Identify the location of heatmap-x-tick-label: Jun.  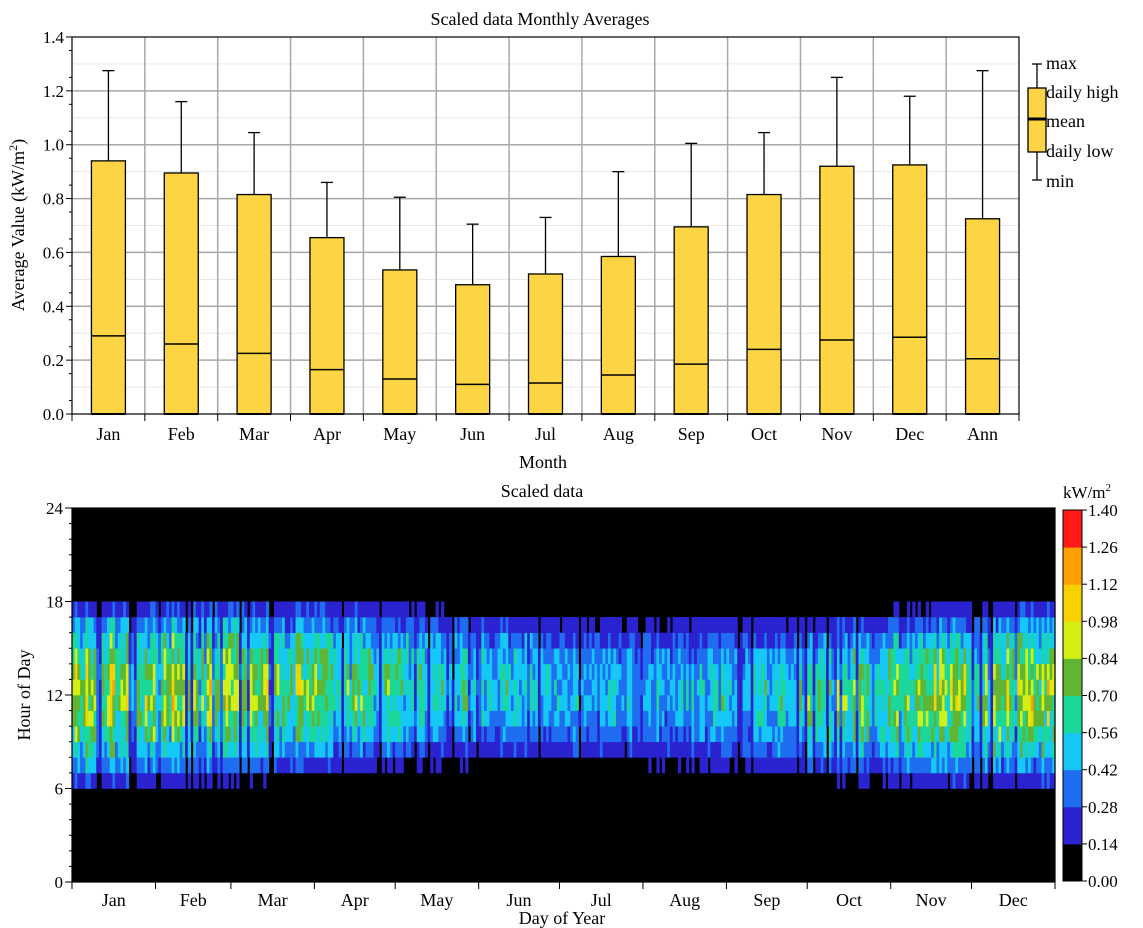
(519, 900).